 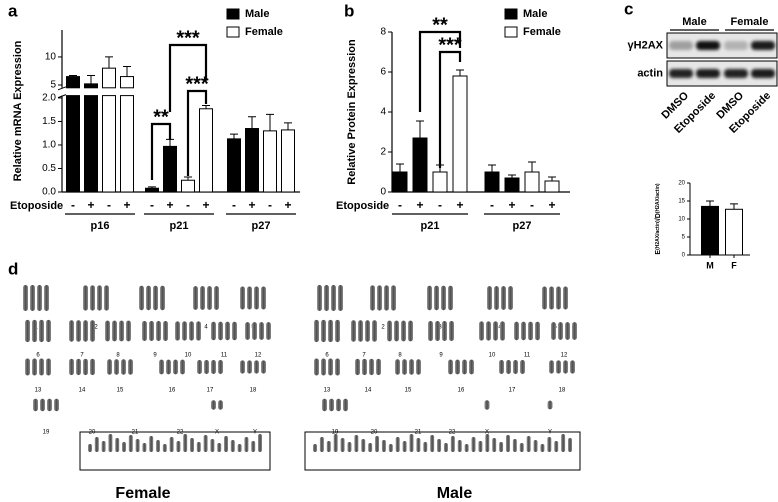 What do you see at coordinates (542, 32) in the screenshot?
I see `legend-label: Female` at bounding box center [542, 32].